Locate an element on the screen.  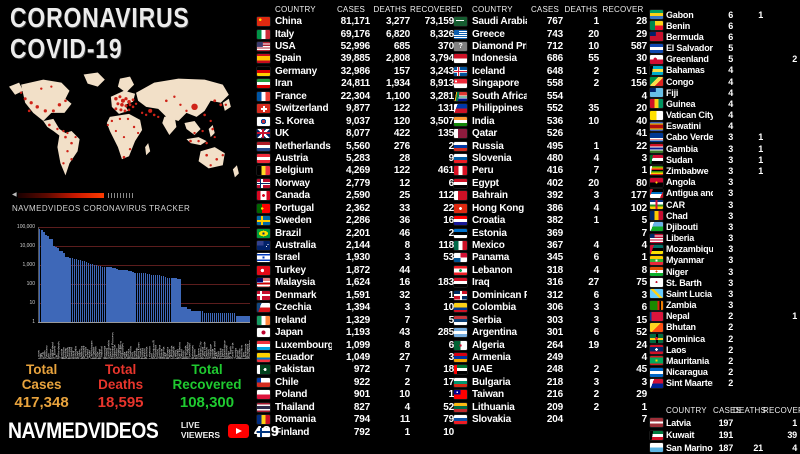
recovered-value: 1 is located at coordinates (432, 295).